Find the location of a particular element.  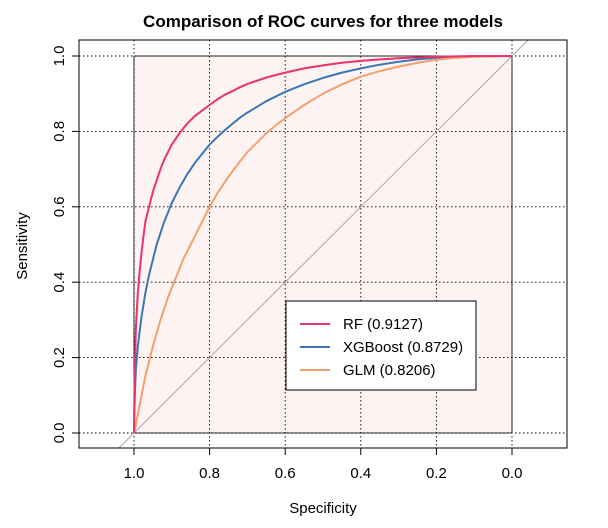

x-tick-label: 0.4 is located at coordinates (360, 473).